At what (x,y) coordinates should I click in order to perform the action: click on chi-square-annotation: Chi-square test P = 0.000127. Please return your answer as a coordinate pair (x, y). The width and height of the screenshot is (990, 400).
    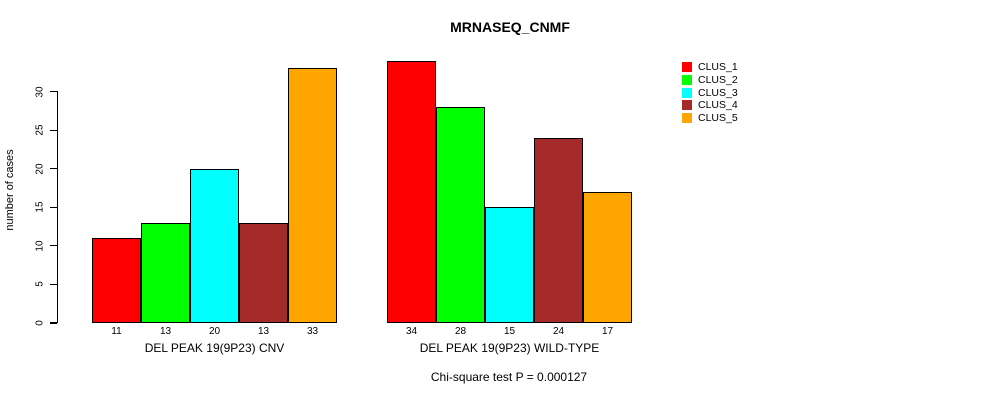
    Looking at the image, I should click on (509, 377).